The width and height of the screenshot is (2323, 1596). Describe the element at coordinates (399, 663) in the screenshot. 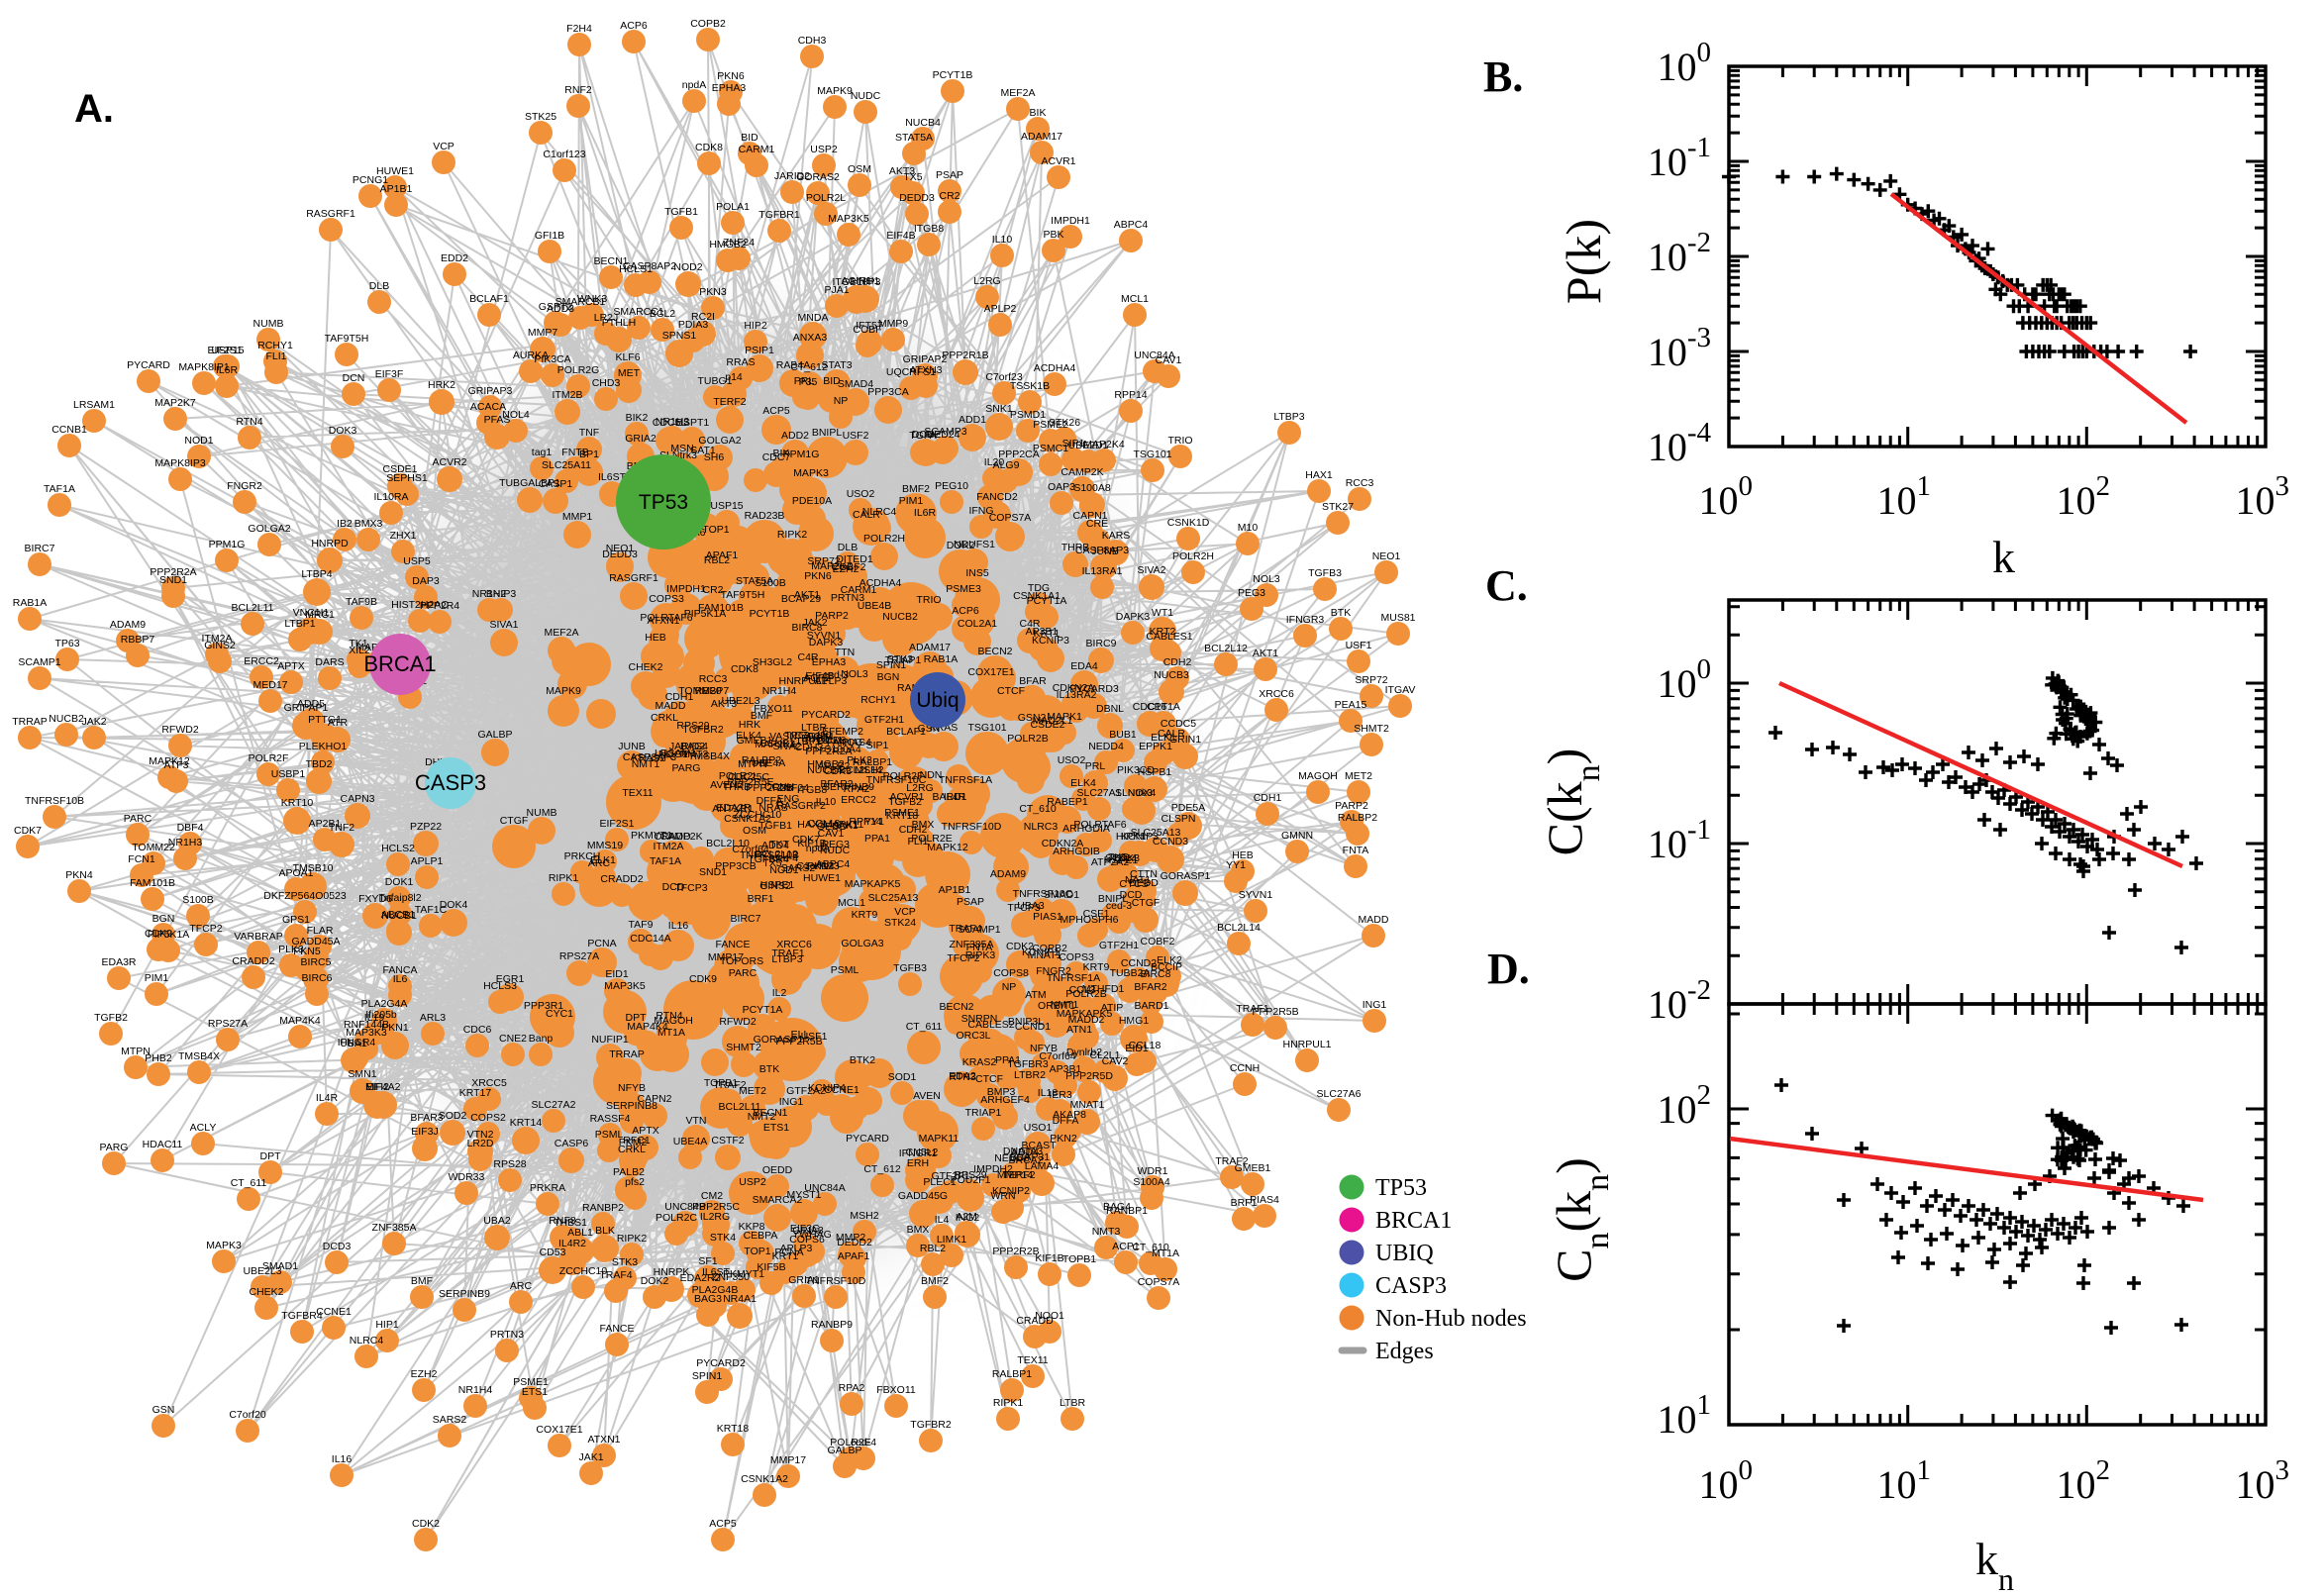

I see `svg-text: BRCA1` at that location.